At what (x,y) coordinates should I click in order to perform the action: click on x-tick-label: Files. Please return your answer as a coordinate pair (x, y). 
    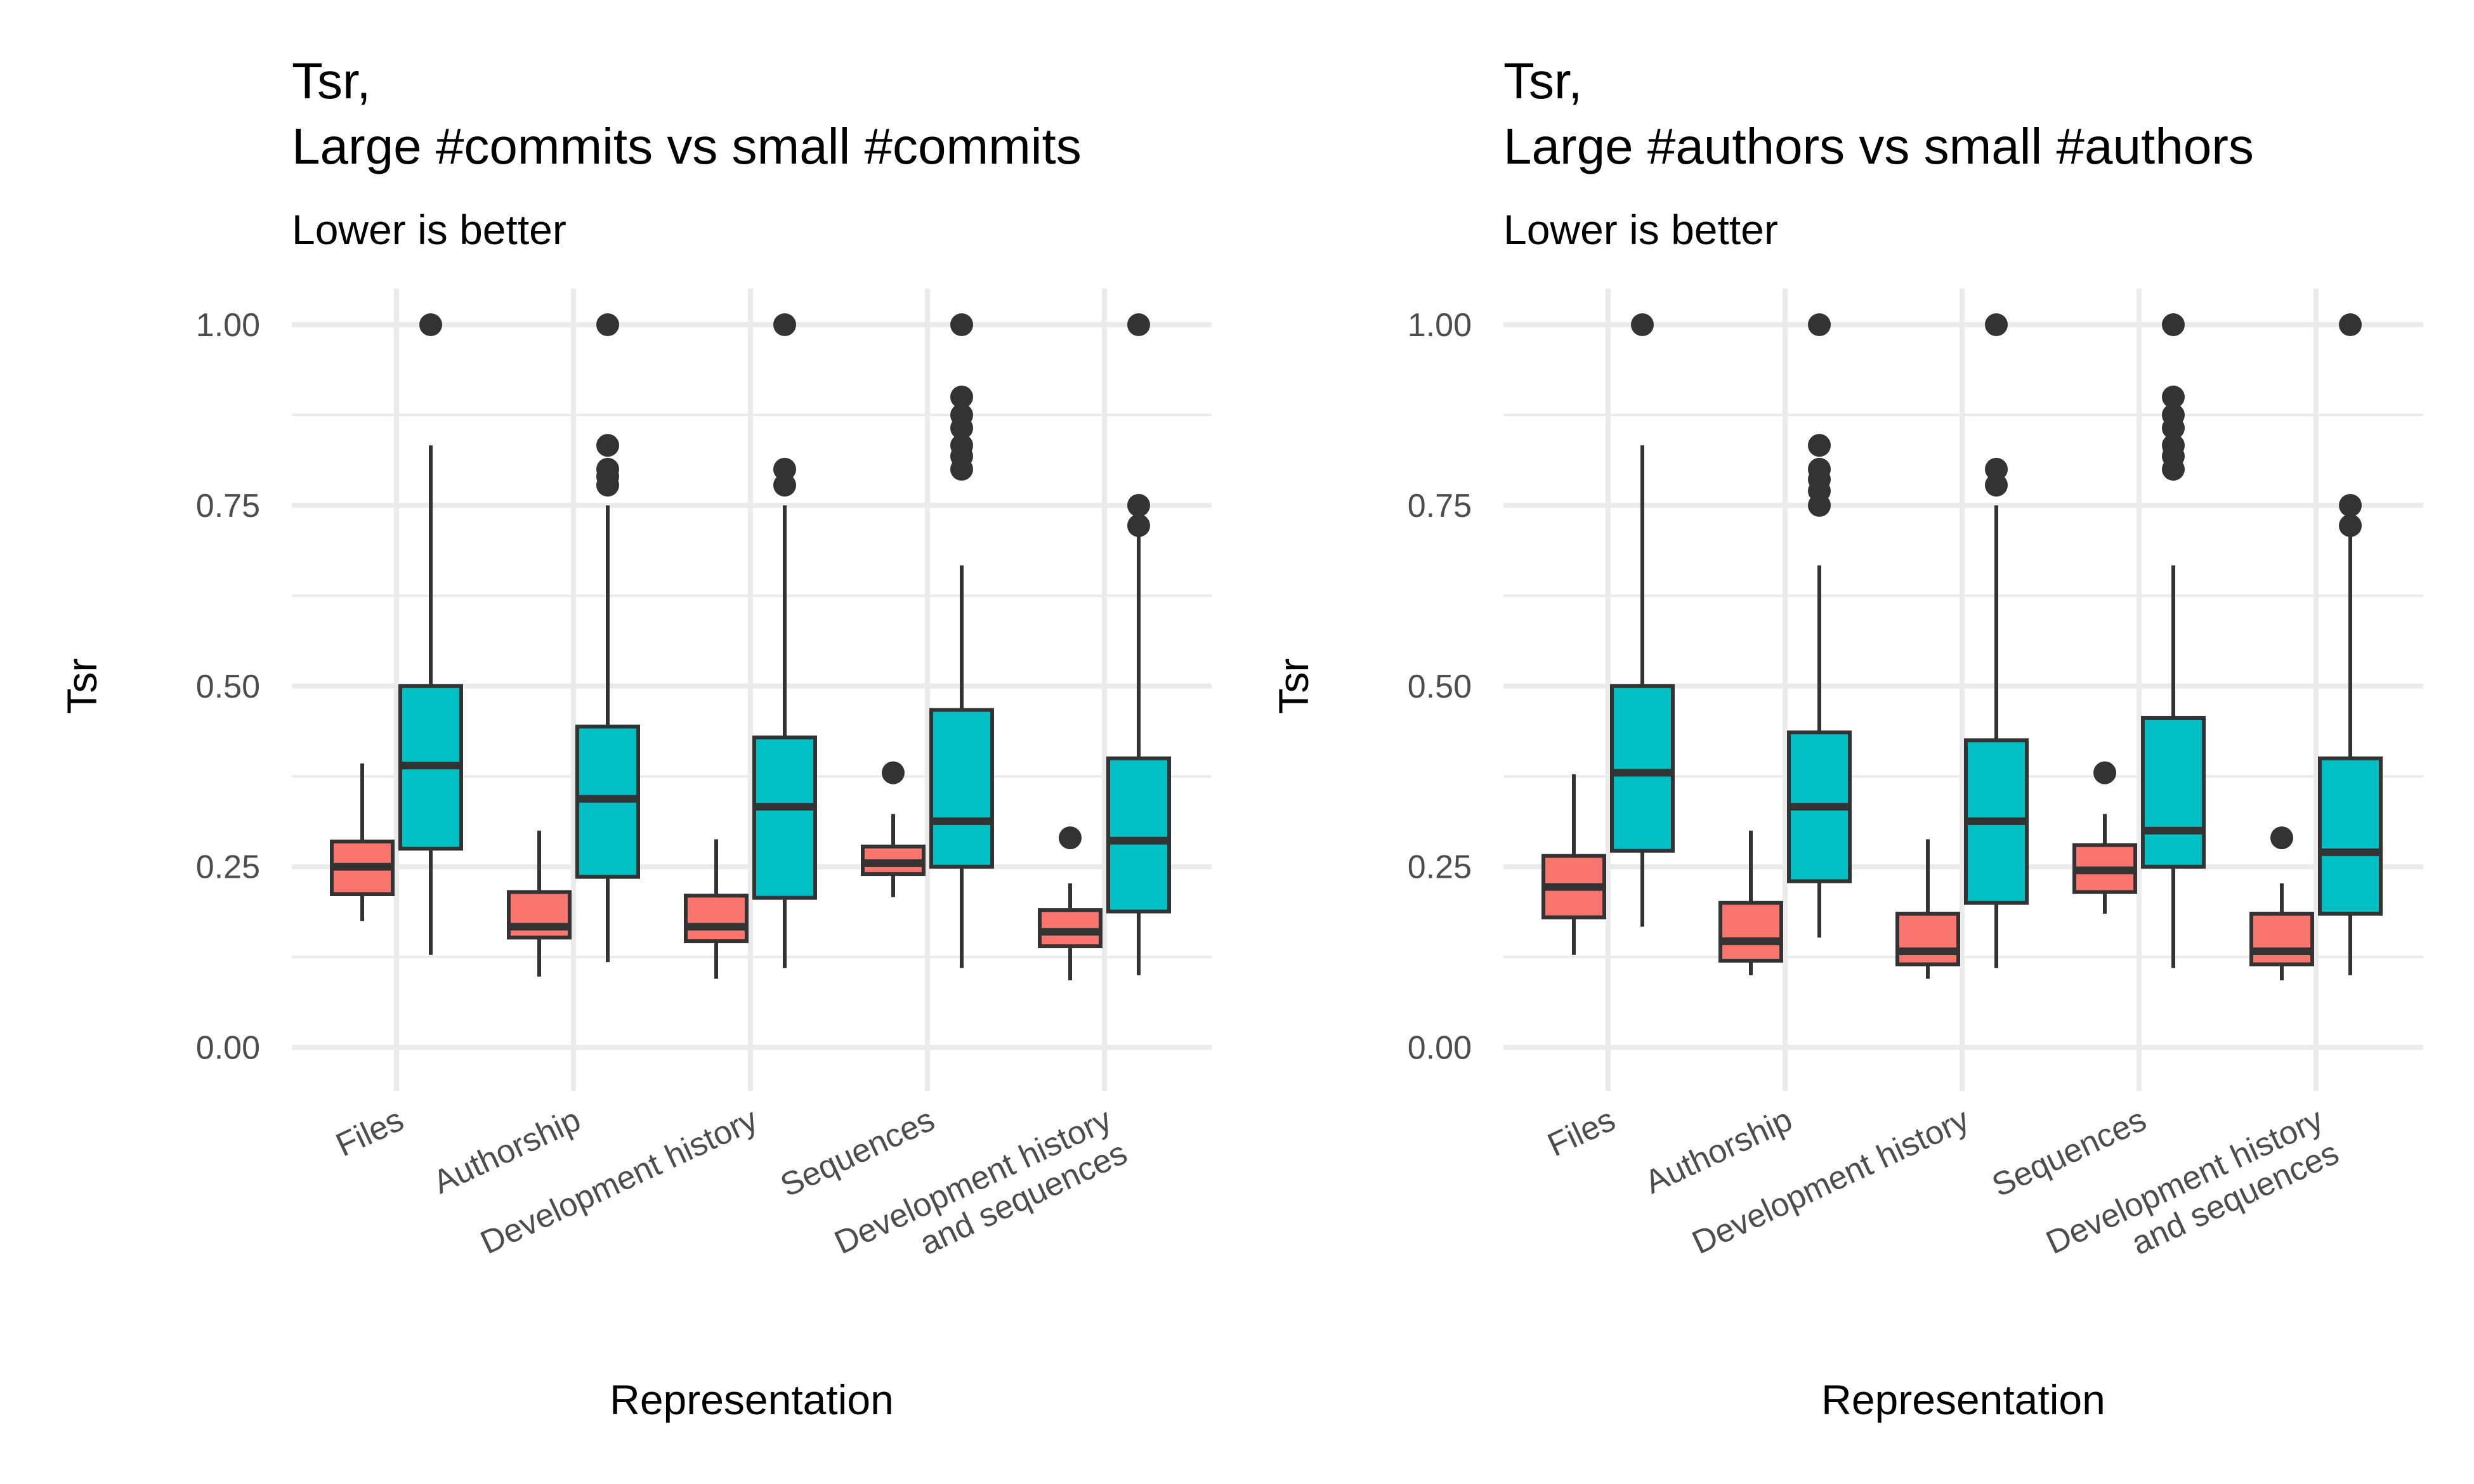
    Looking at the image, I should click on (1581, 1132).